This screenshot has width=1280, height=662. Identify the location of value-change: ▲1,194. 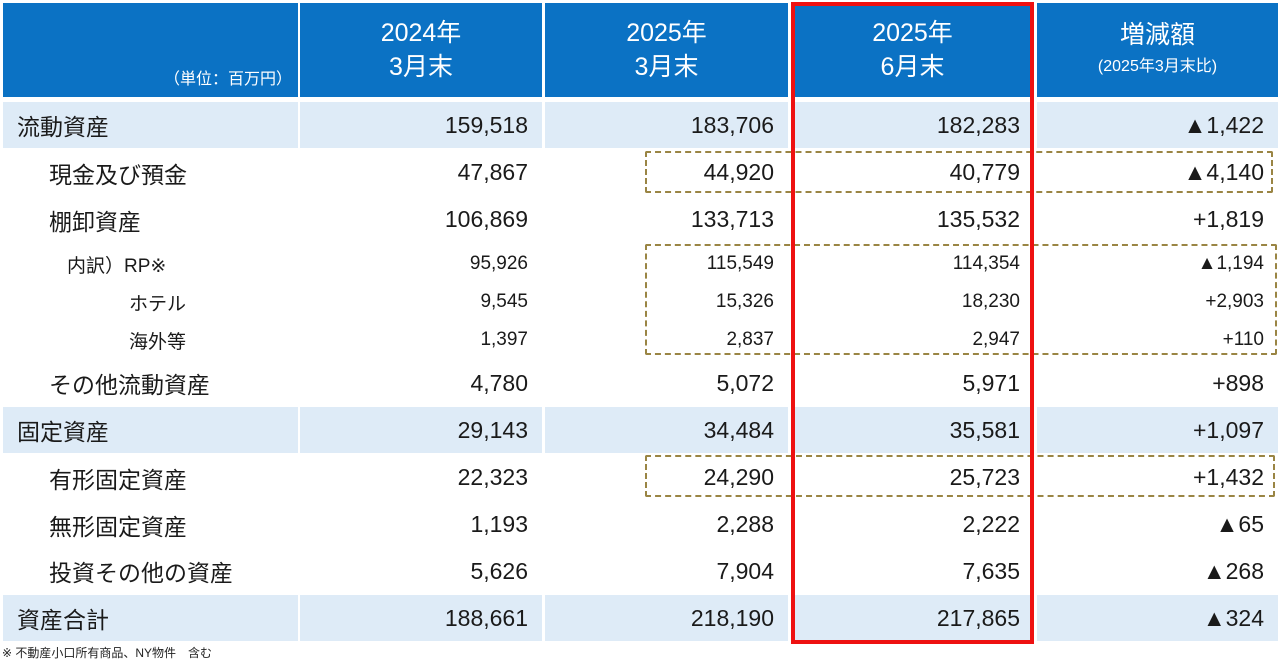
(1230, 263).